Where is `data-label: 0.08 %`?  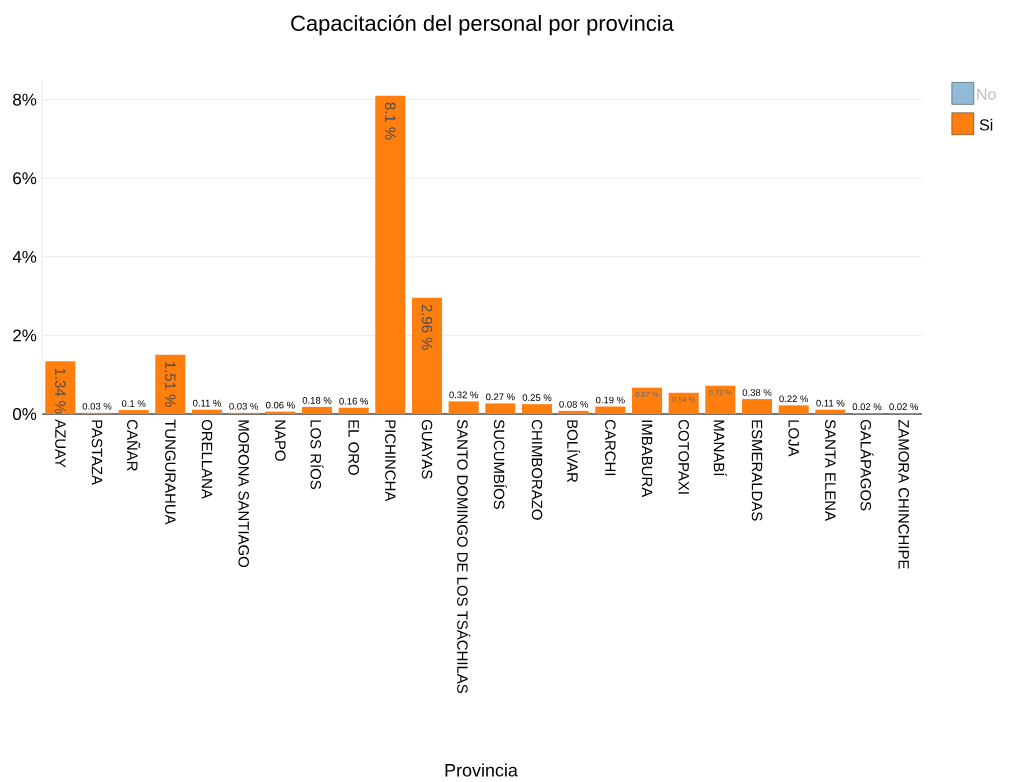 data-label: 0.08 % is located at coordinates (574, 404).